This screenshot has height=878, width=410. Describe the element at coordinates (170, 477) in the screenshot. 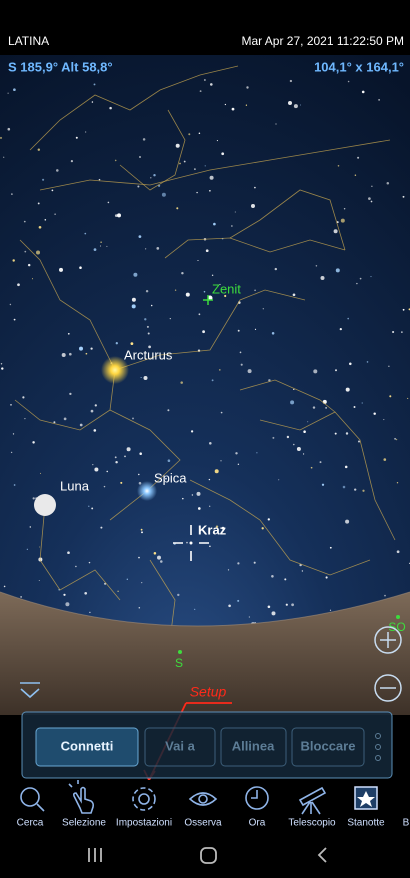

I see `spica-label: Spica` at that location.